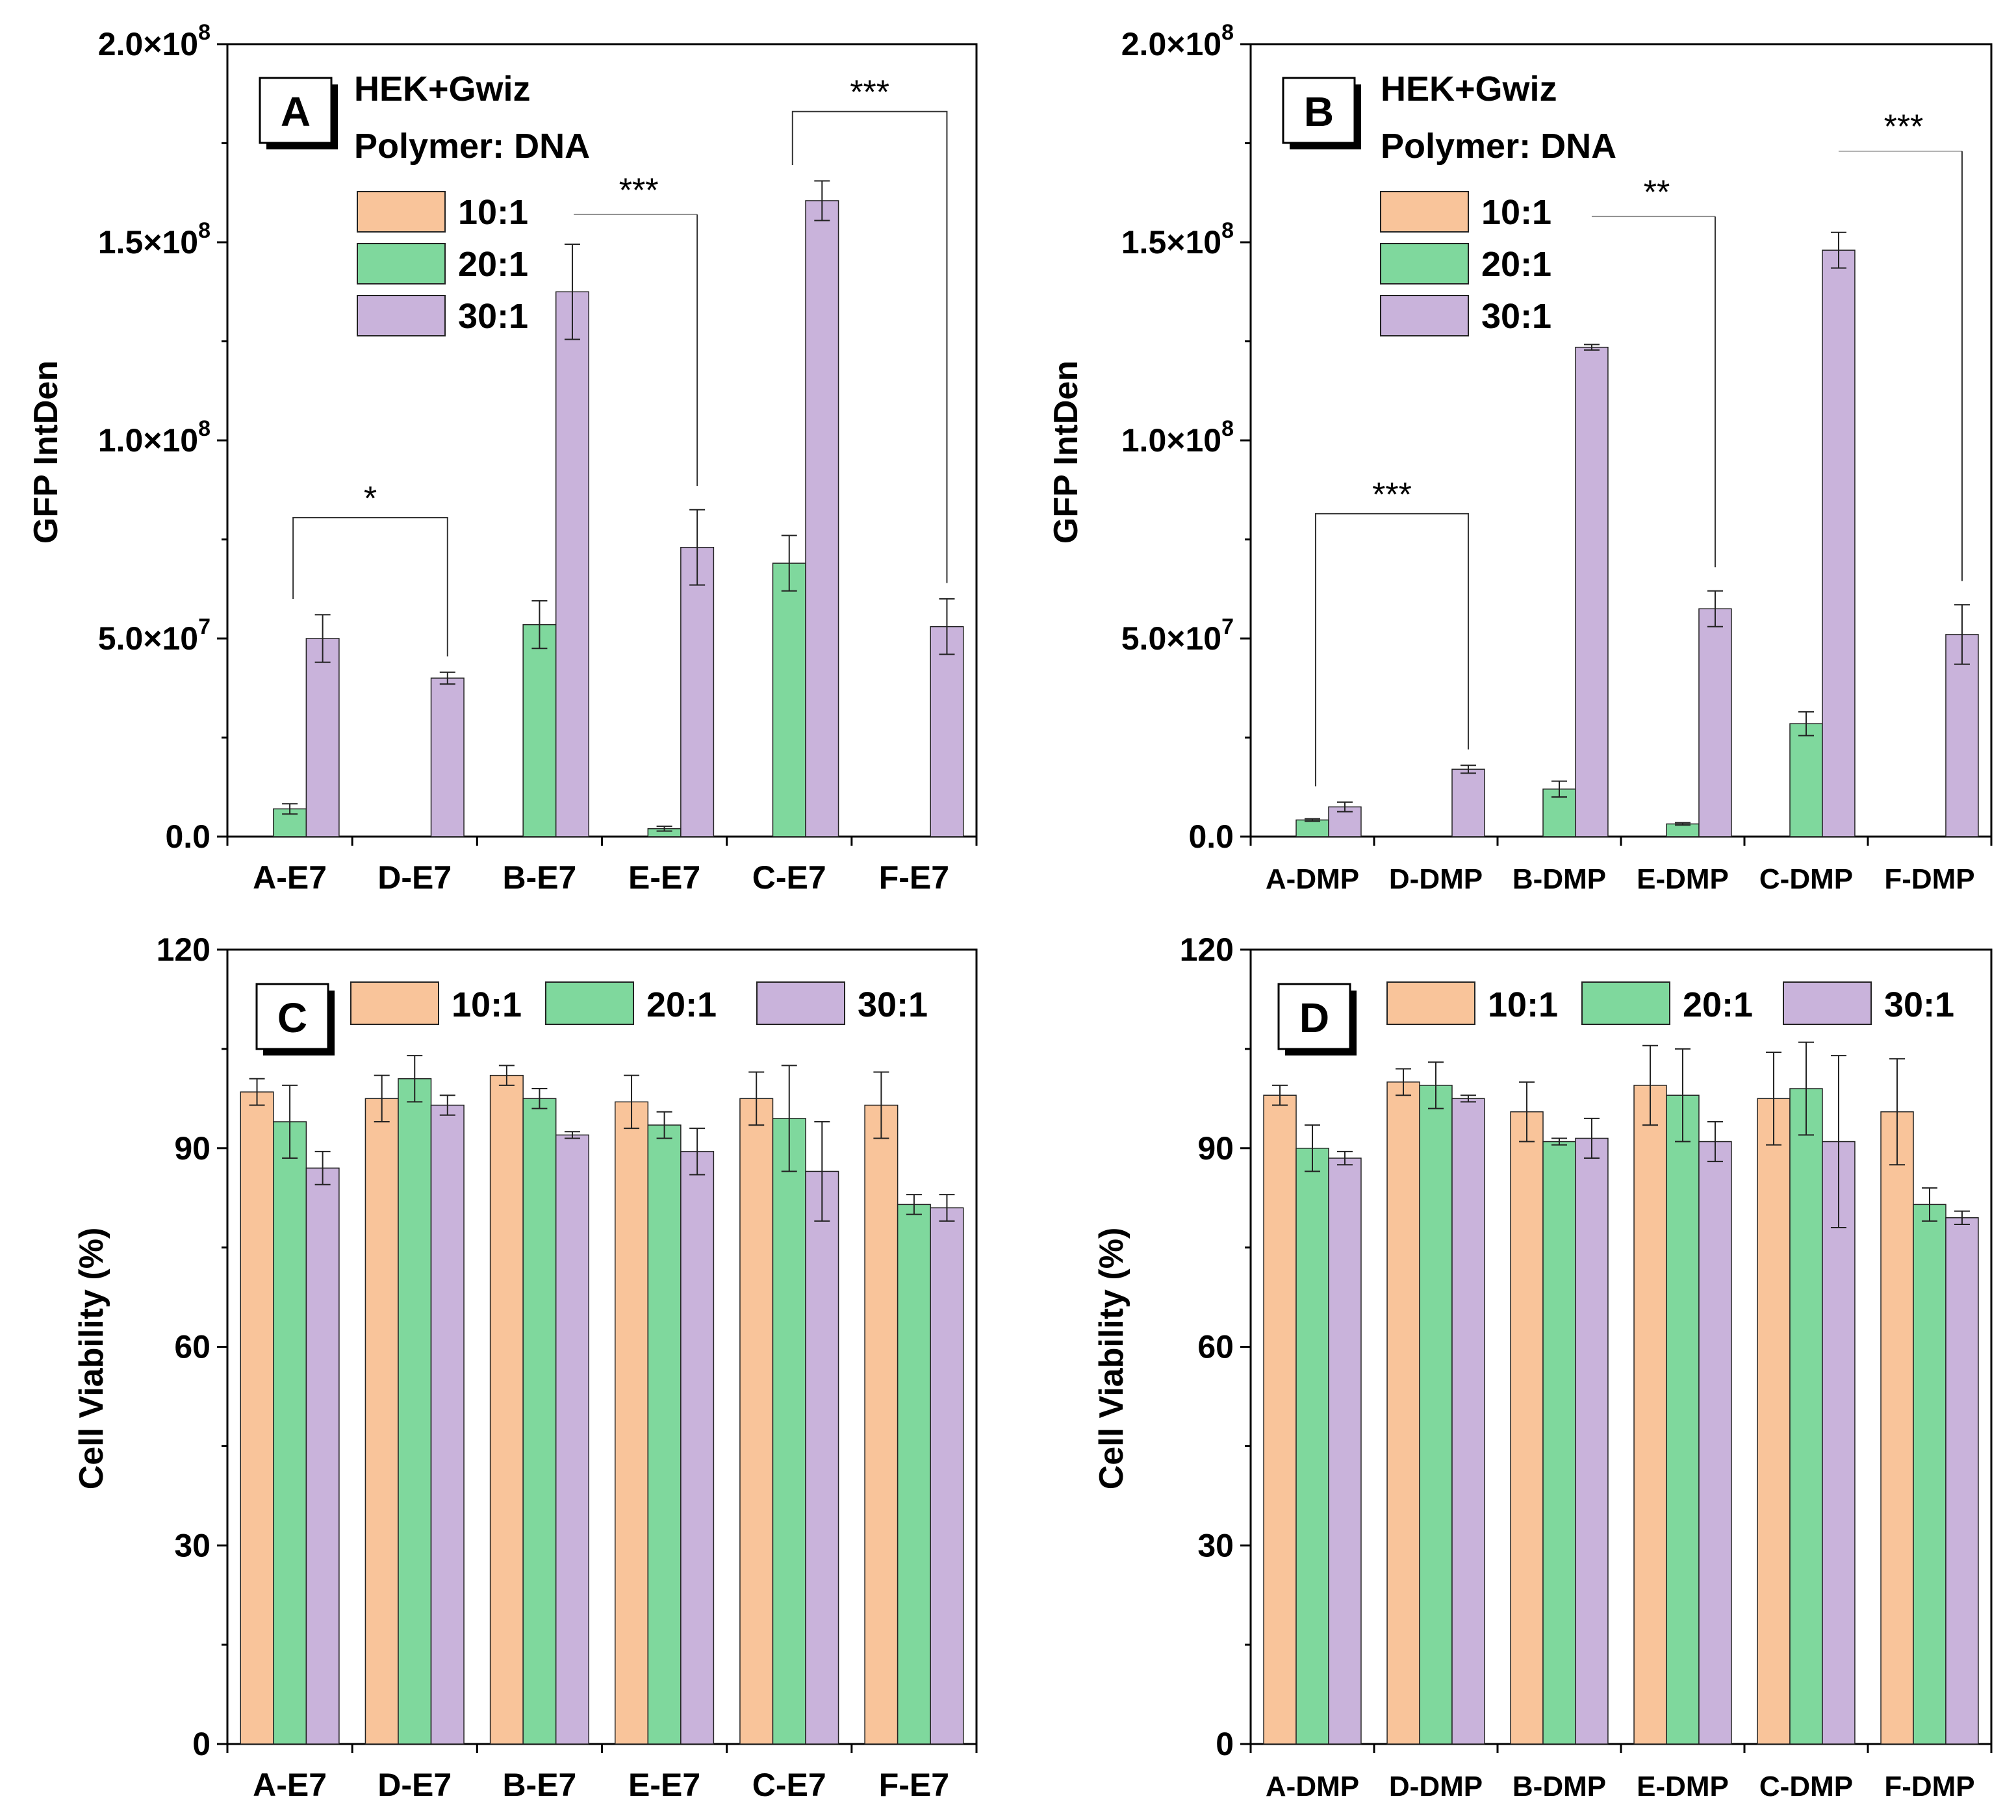 The image size is (2016, 1820). Describe the element at coordinates (447, 1424) in the screenshot. I see `bar-30-1-d-e7` at that location.